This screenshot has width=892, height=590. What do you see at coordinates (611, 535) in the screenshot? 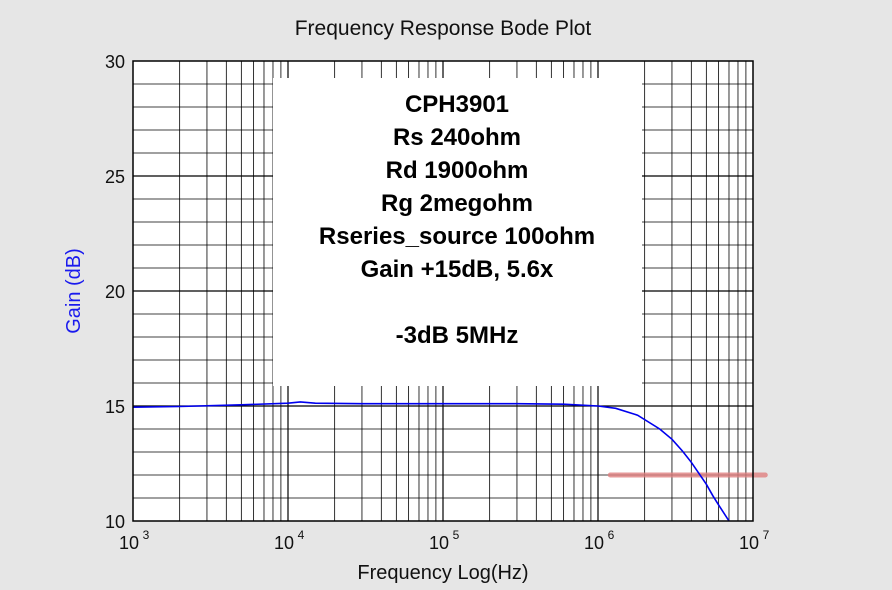
I see `x-tick-exponent: 6` at bounding box center [611, 535].